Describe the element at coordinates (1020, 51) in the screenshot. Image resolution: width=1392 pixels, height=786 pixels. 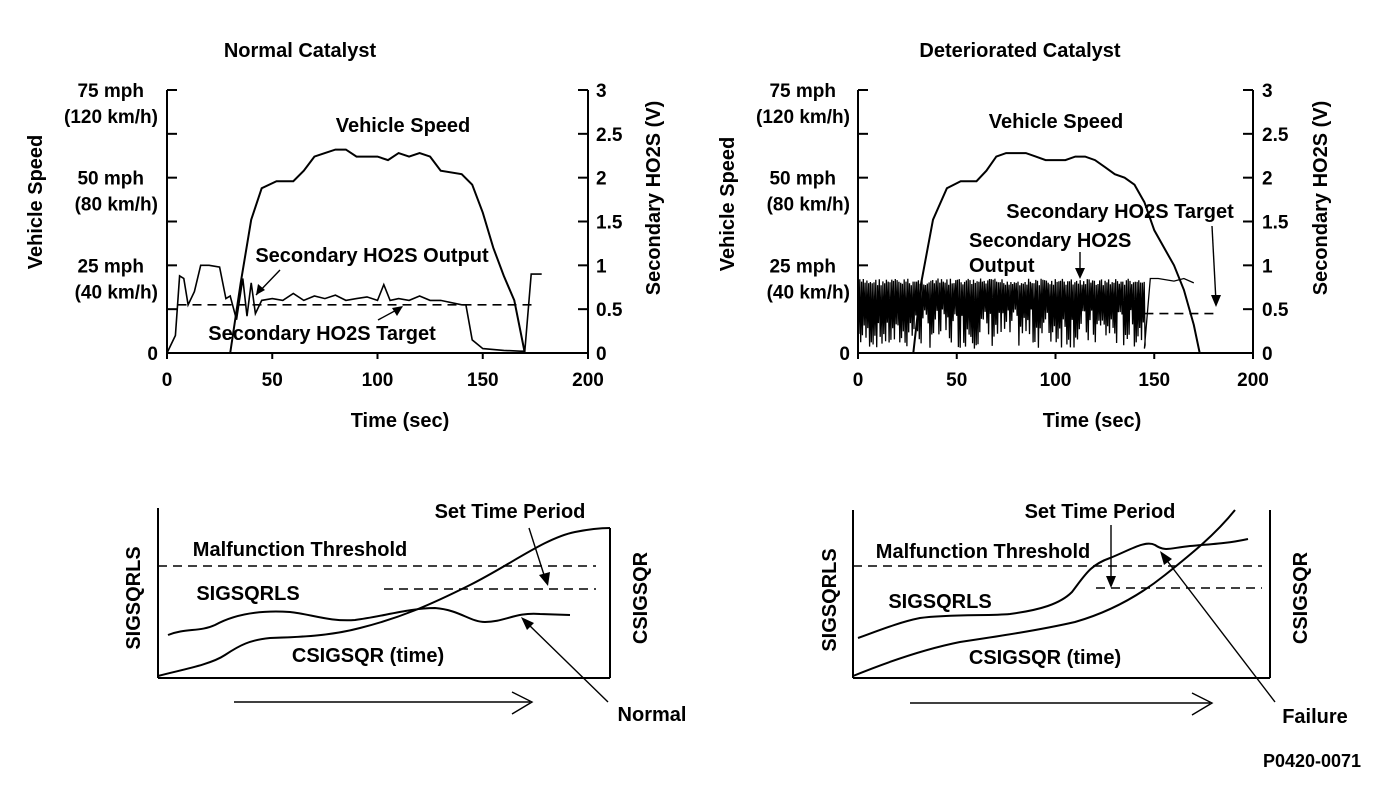
I see `chart-title: Deteriorated Catalyst` at that location.